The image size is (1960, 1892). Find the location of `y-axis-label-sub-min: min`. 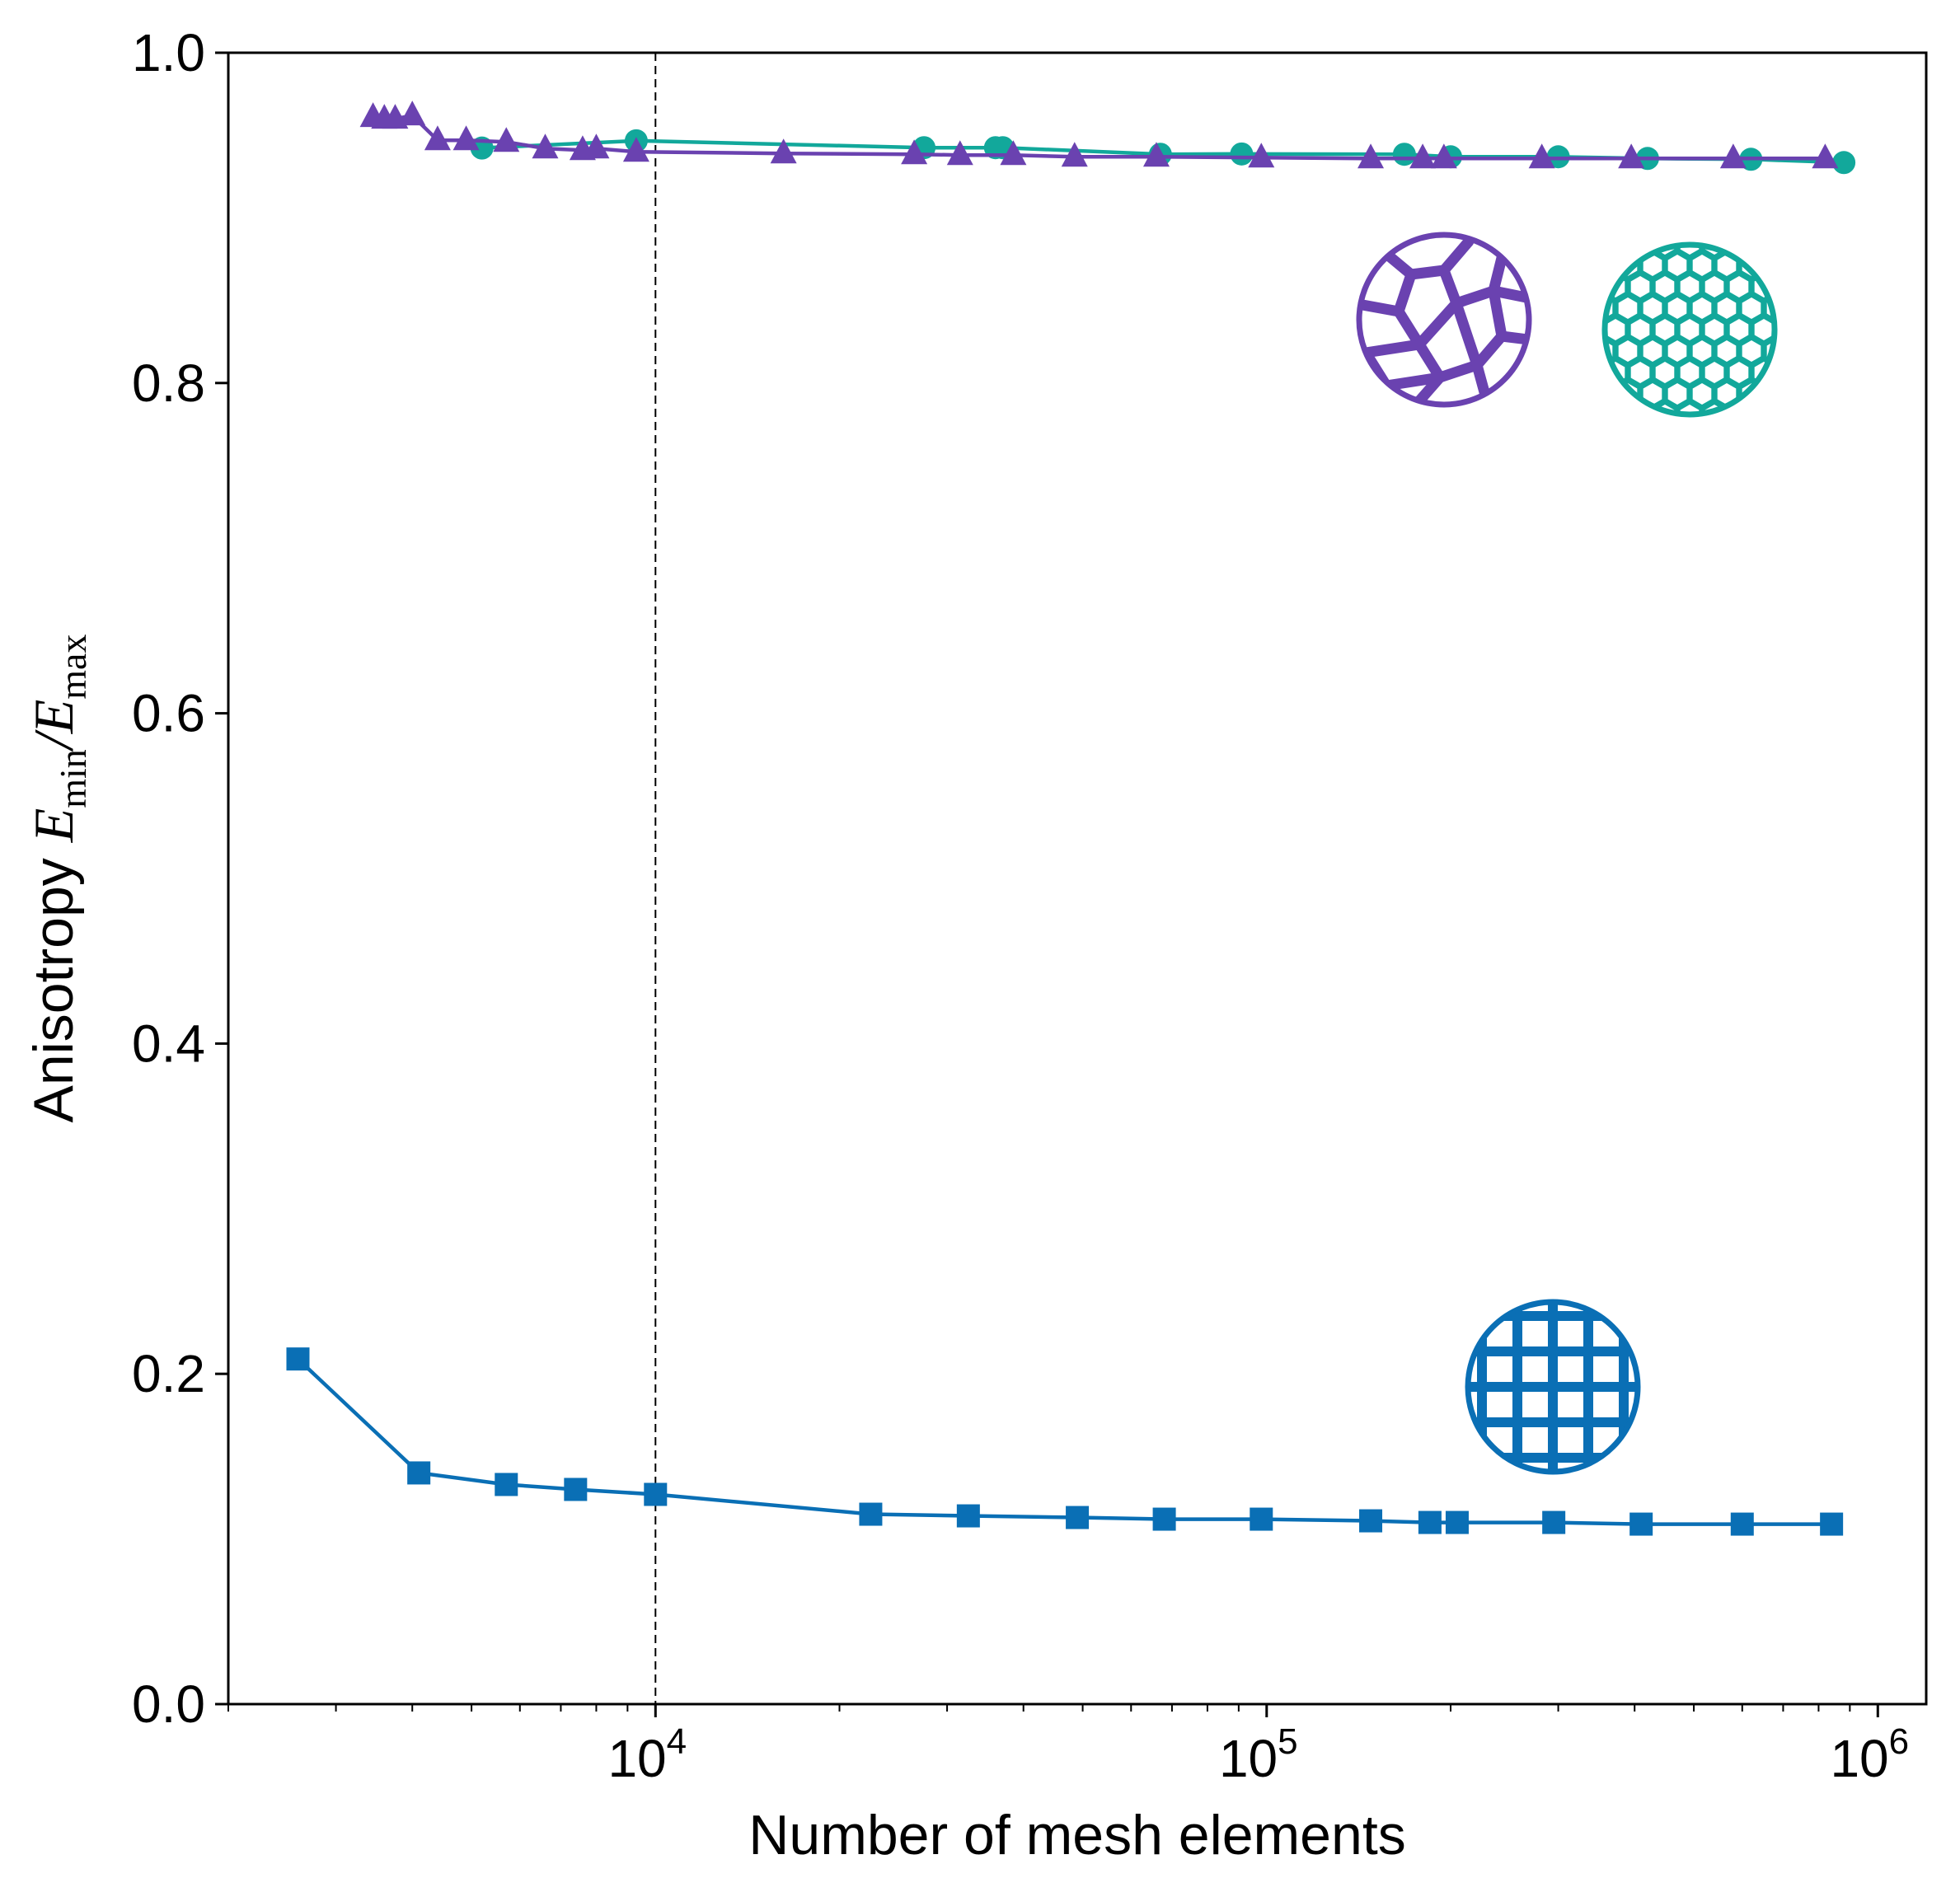

y-axis-label-sub-min: min is located at coordinates (73, 778).